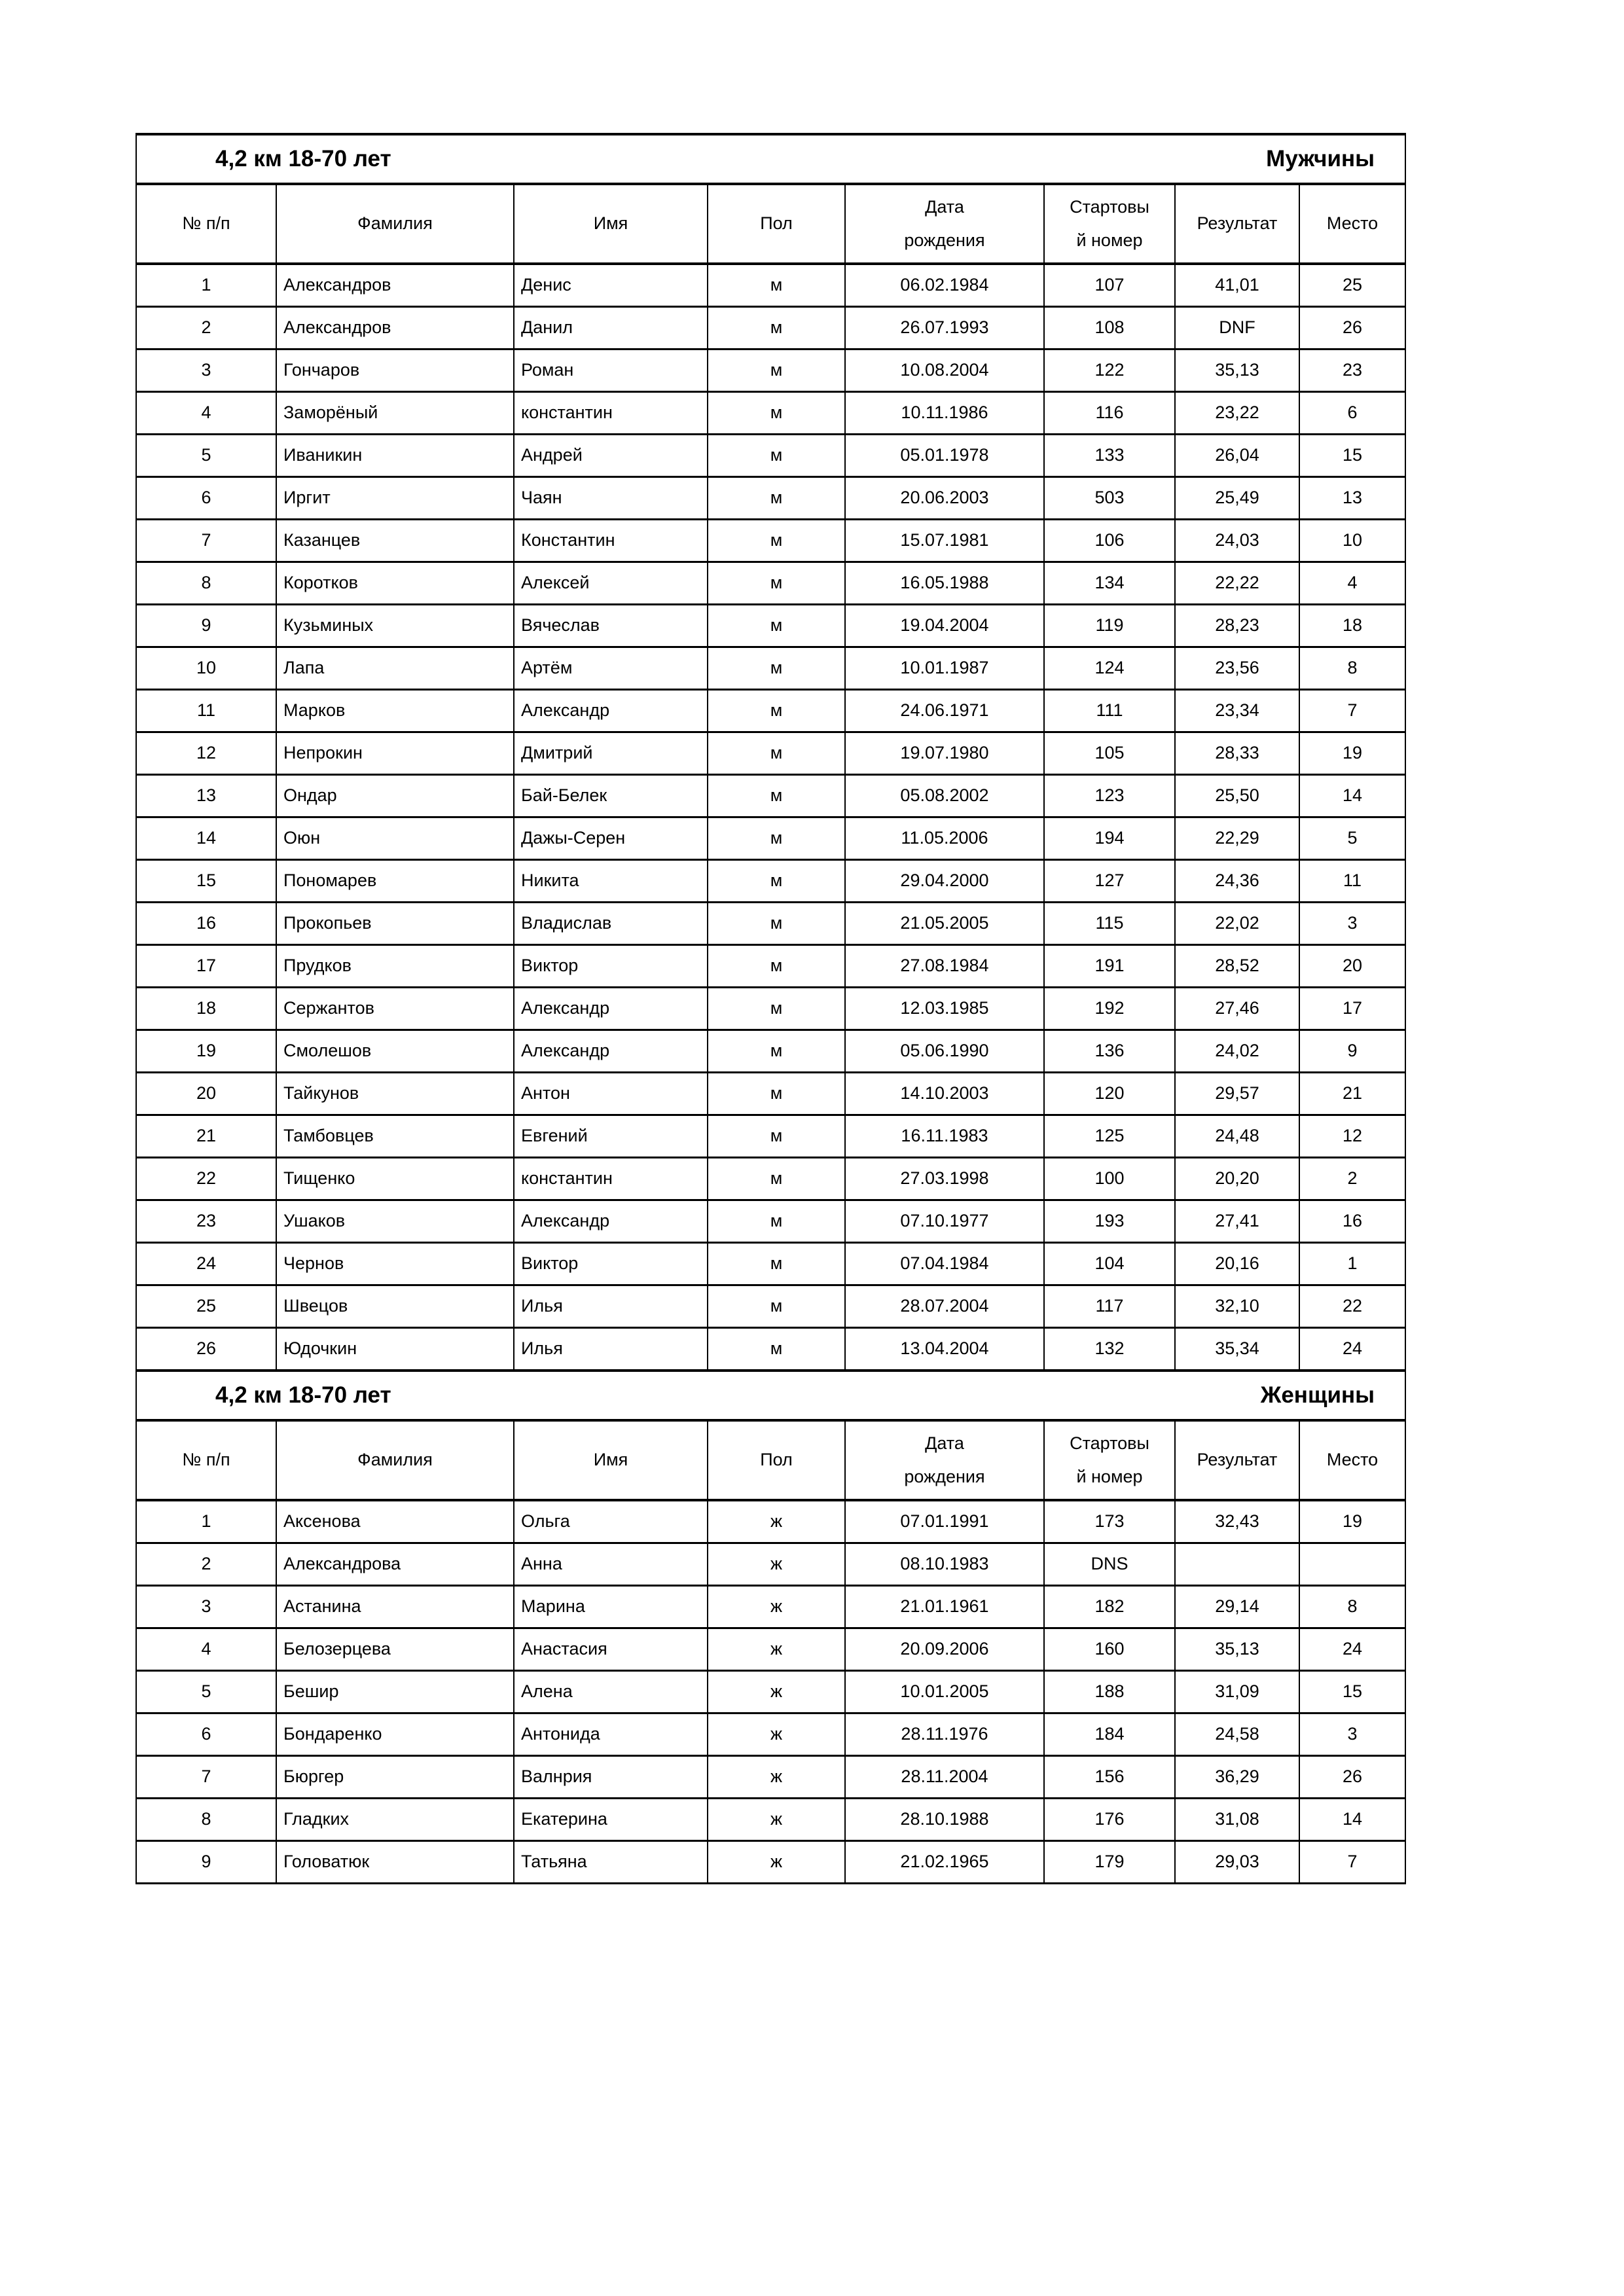 Image resolution: width=1624 pixels, height=2296 pixels. What do you see at coordinates (771, 1349) in the screenshot?
I see `table-row: 26 Юдочкин Илья м 13.04.2004 132 35,34 24` at bounding box center [771, 1349].